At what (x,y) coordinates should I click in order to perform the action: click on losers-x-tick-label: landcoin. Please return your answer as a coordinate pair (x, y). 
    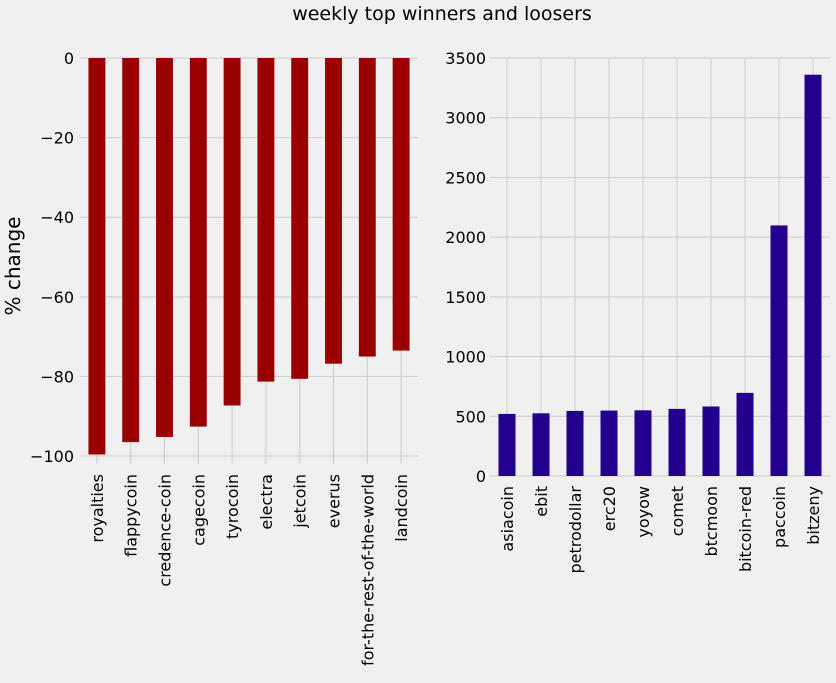
    Looking at the image, I should click on (401, 508).